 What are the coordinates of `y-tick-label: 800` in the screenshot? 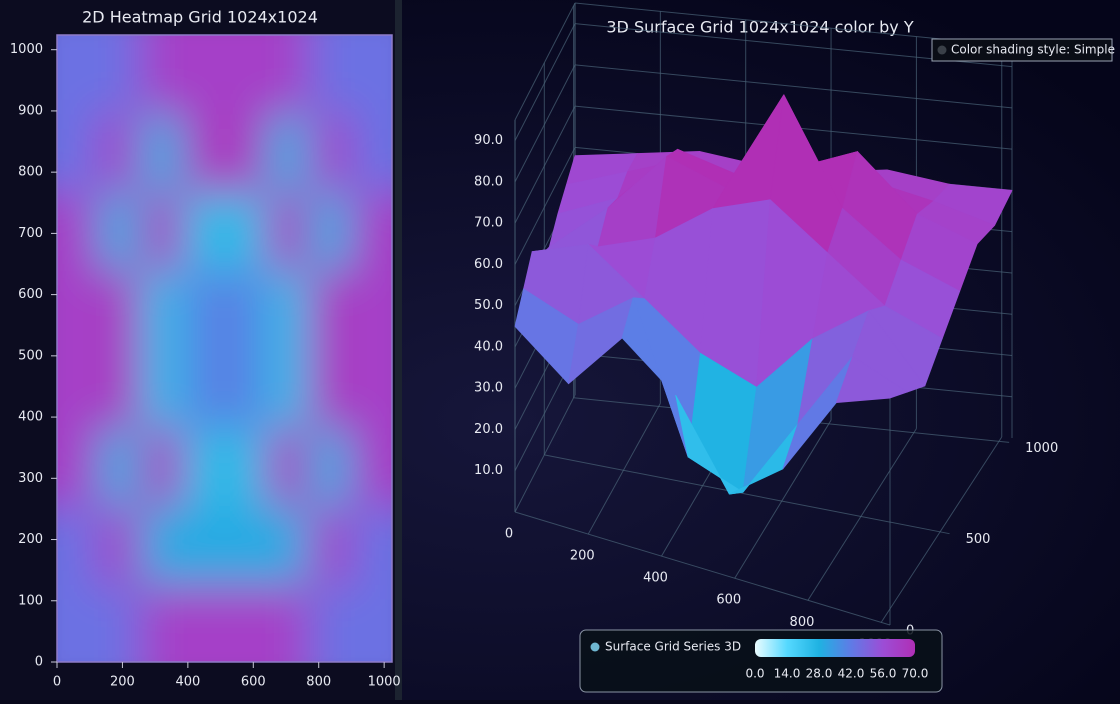 It's located at (30, 172).